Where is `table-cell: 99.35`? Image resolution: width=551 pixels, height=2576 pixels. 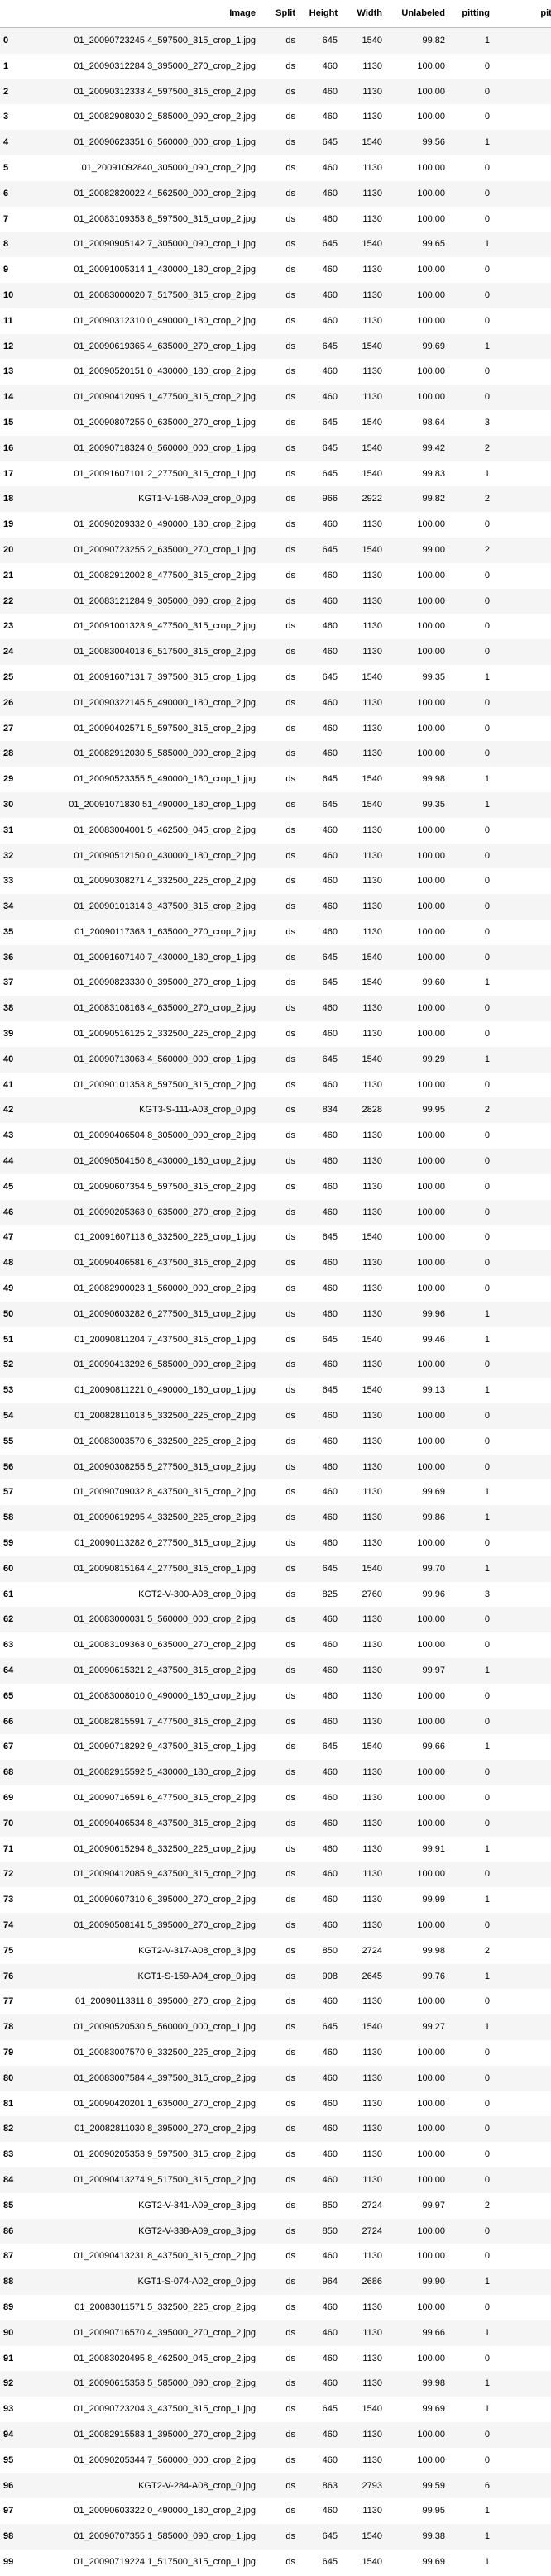 table-cell: 99.35 is located at coordinates (416, 677).